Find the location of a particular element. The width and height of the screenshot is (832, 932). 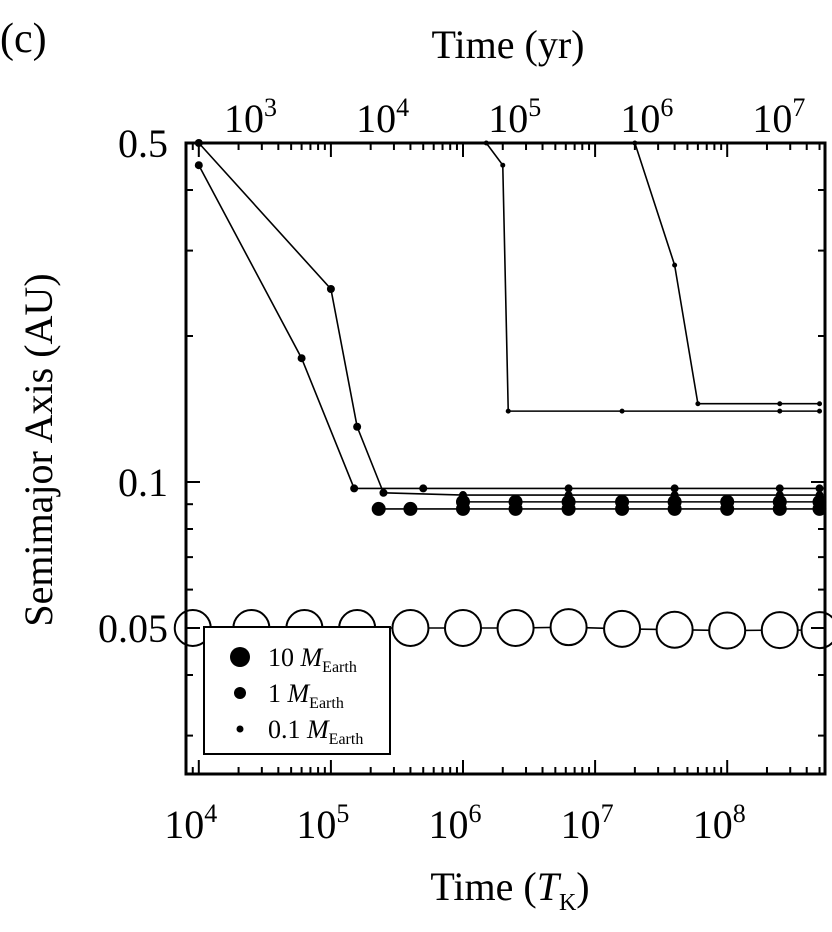

x-tick-label-0: 10⁴ is located at coordinates (190, 823).